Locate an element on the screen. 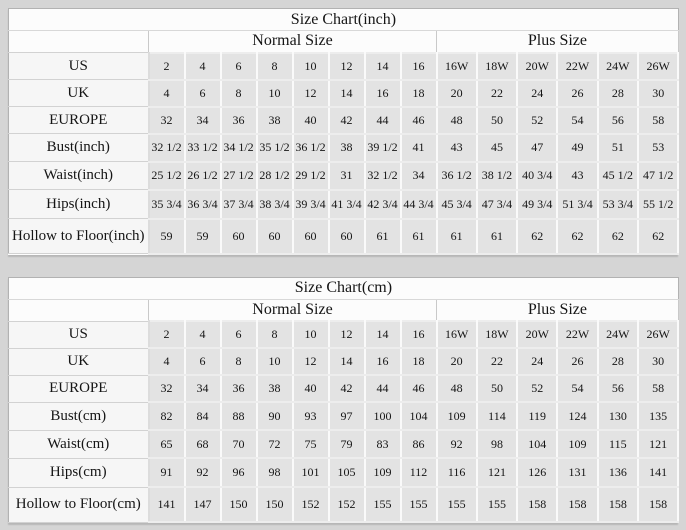 Image resolution: width=686 pixels, height=530 pixels. size-cell: 131 is located at coordinates (577, 472).